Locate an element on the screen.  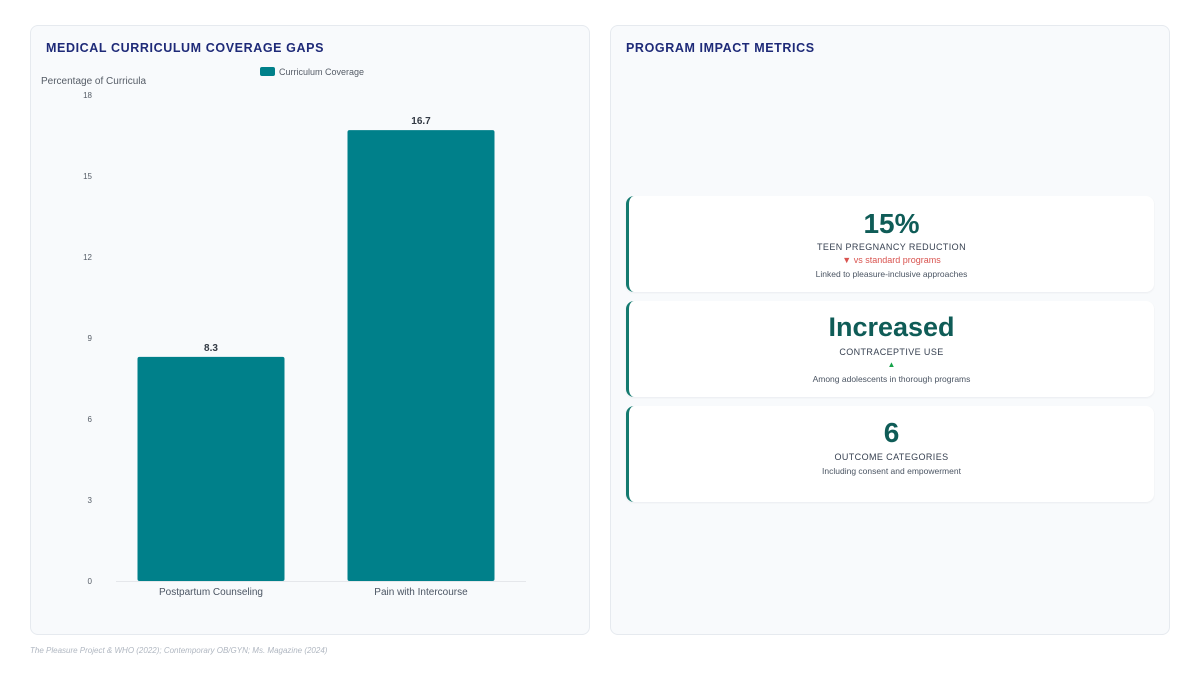
y-tick-label: 3 is located at coordinates (90, 500).